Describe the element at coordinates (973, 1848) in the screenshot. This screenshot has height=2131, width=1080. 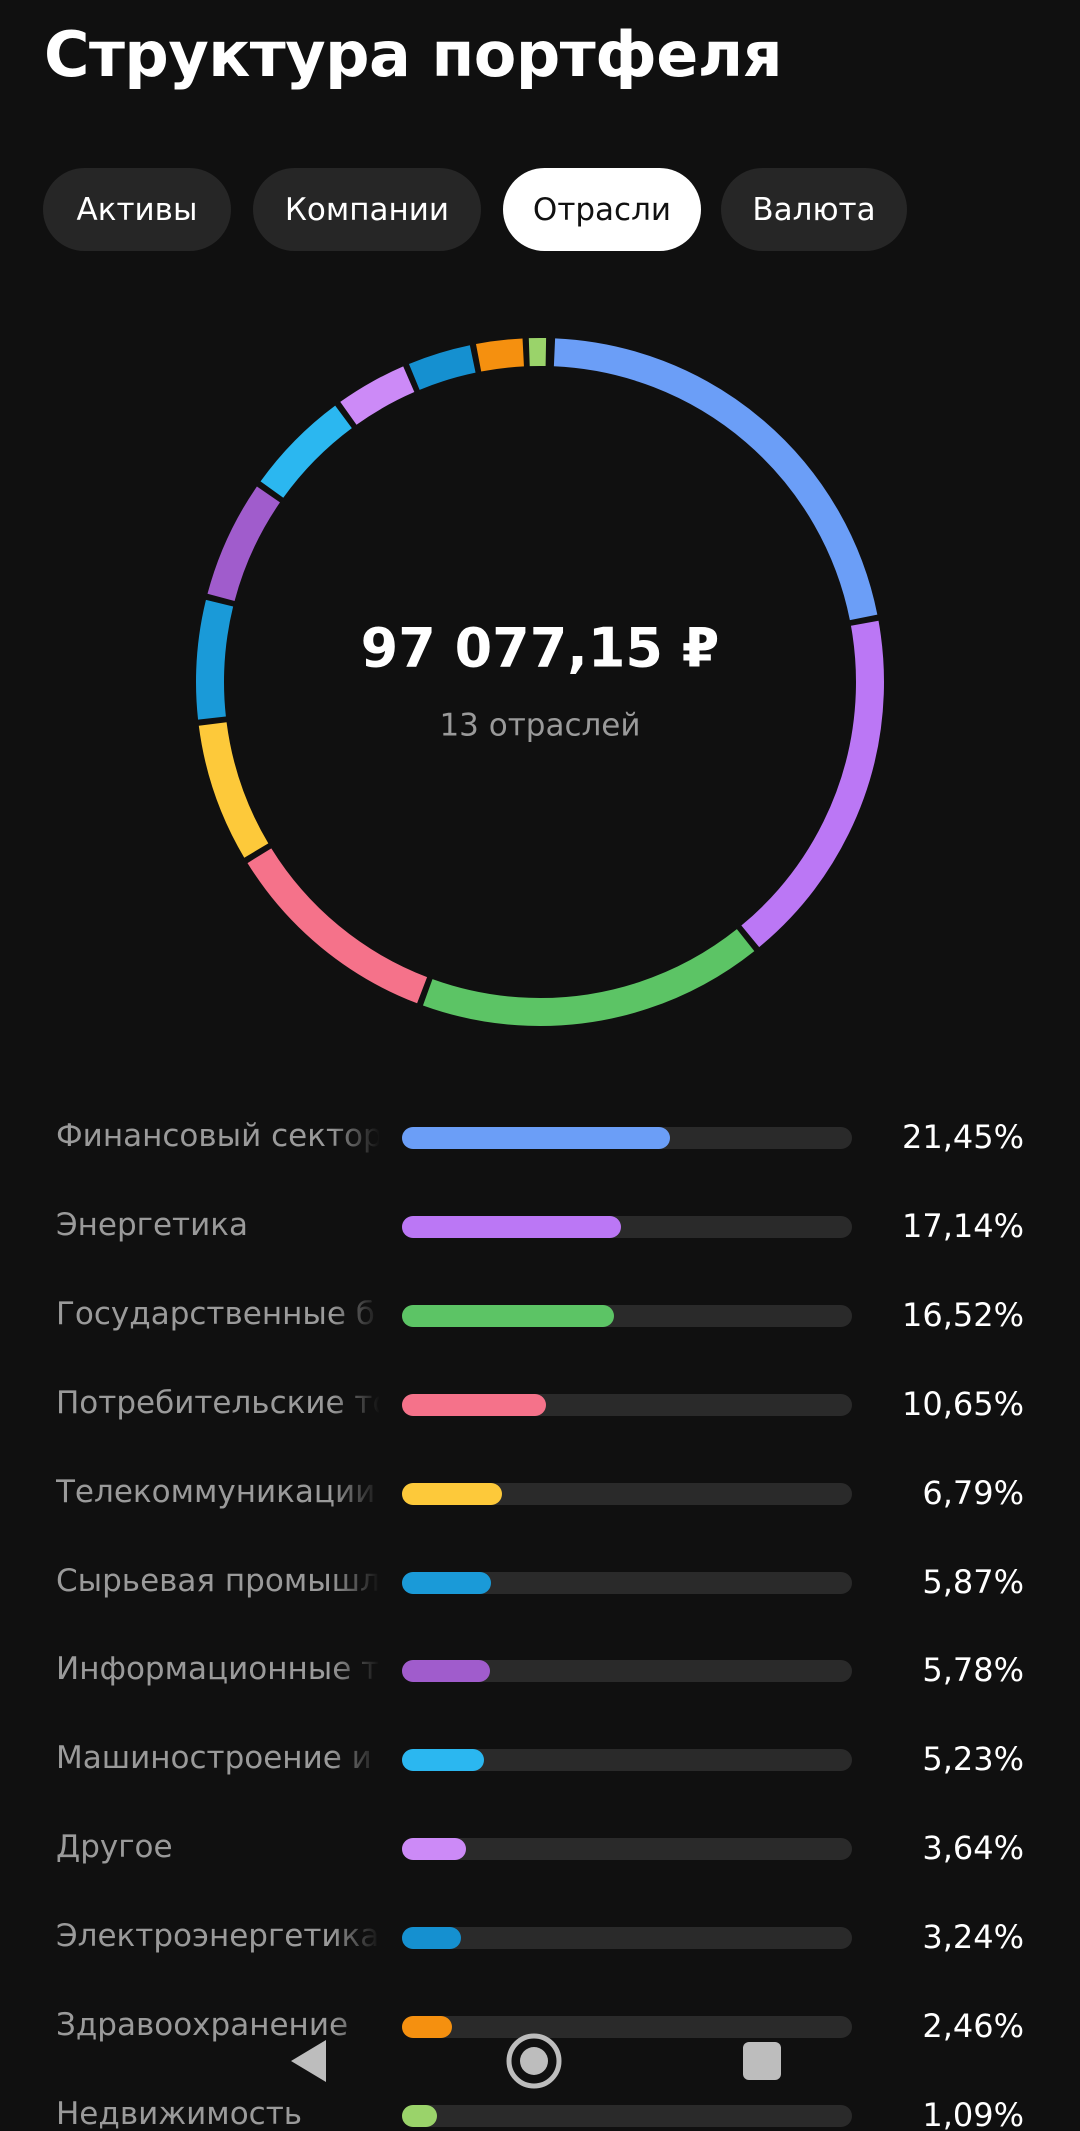
I see `sector-percent: 3,64%` at that location.